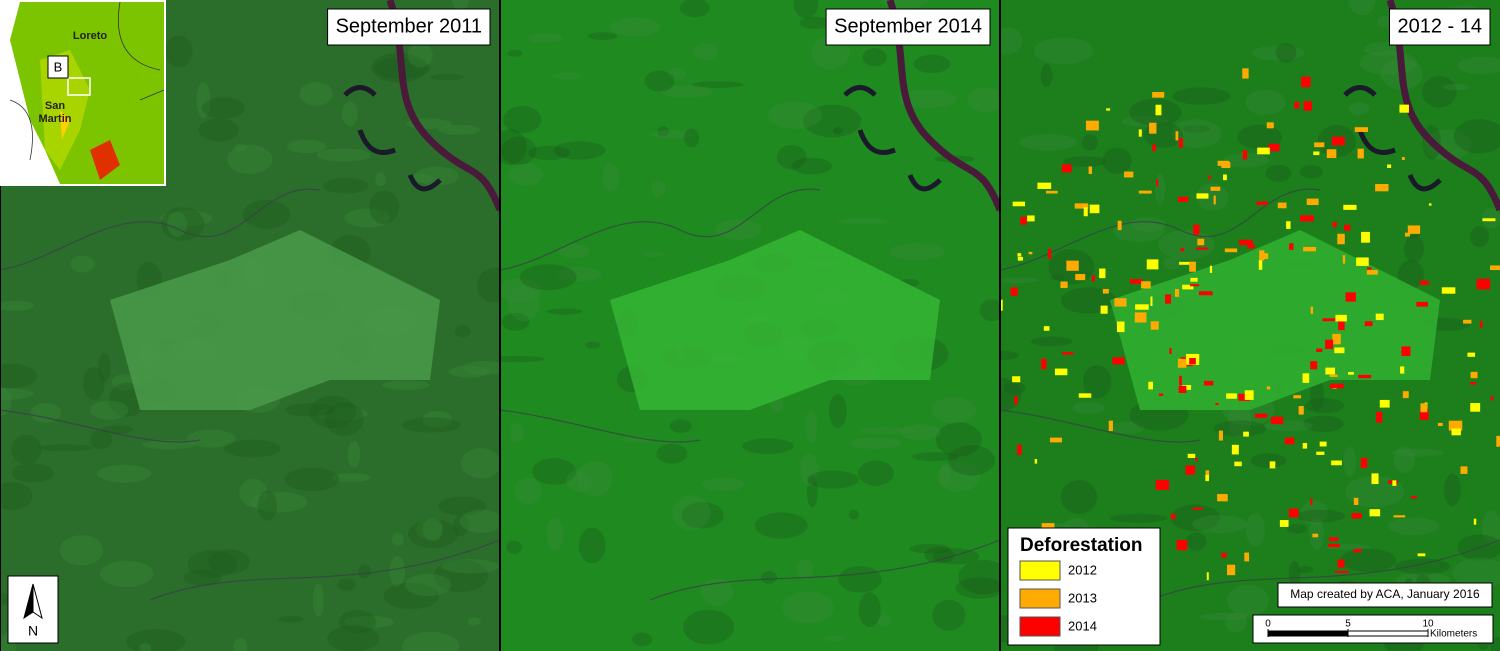  What do you see at coordinates (1443, 106) in the screenshot?
I see `river` at bounding box center [1443, 106].